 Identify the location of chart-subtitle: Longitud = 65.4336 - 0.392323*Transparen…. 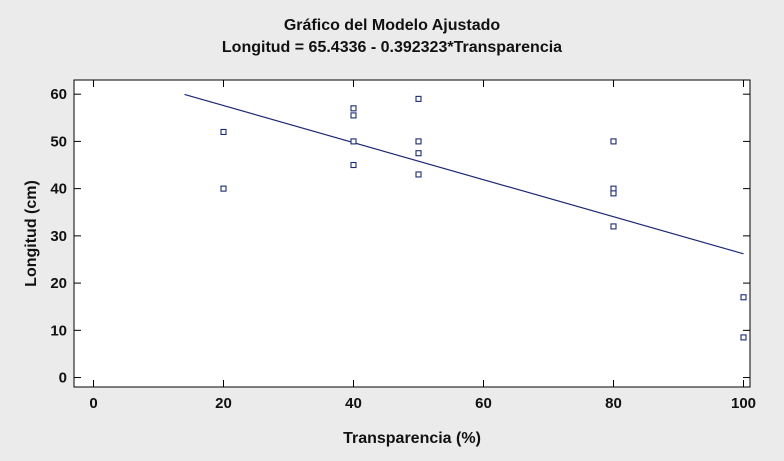
(392, 47).